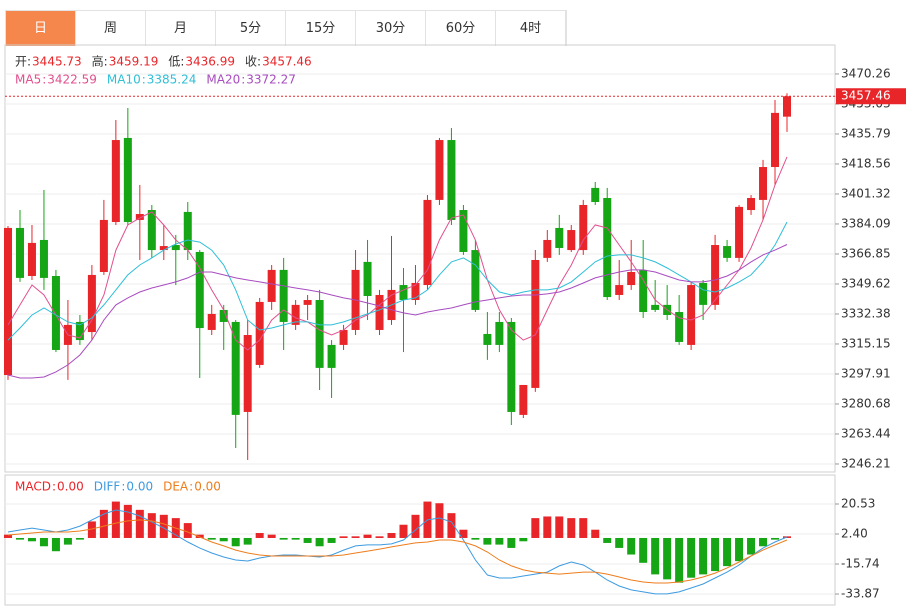 The height and width of the screenshot is (607, 912). I want to click on period-tab: 月, so click(181, 28).